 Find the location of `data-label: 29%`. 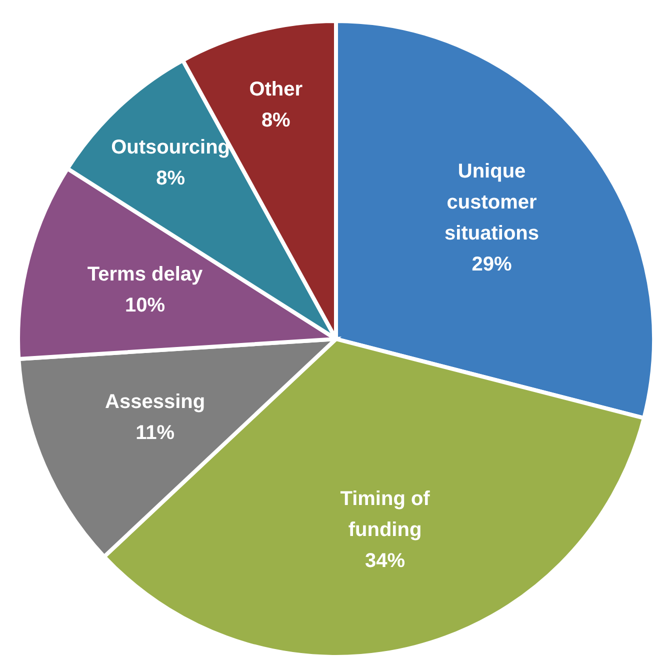

data-label: 29% is located at coordinates (492, 265).